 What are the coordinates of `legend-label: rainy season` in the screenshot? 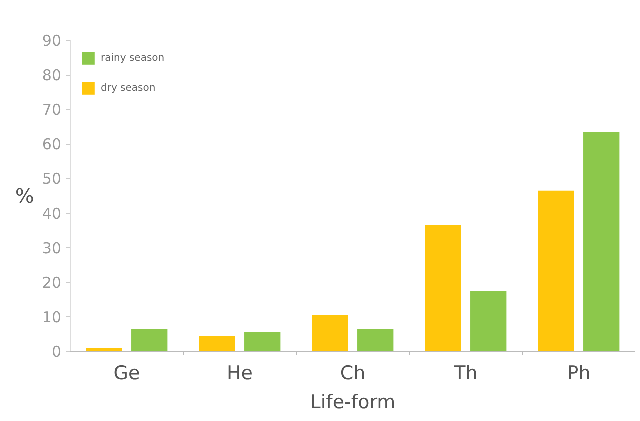 It's located at (133, 58).